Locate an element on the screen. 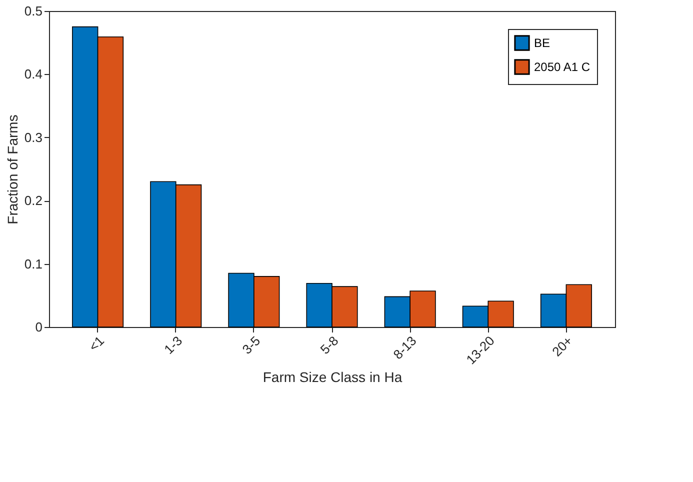 The width and height of the screenshot is (693, 482). x-tick-label: 3-5 is located at coordinates (251, 345).